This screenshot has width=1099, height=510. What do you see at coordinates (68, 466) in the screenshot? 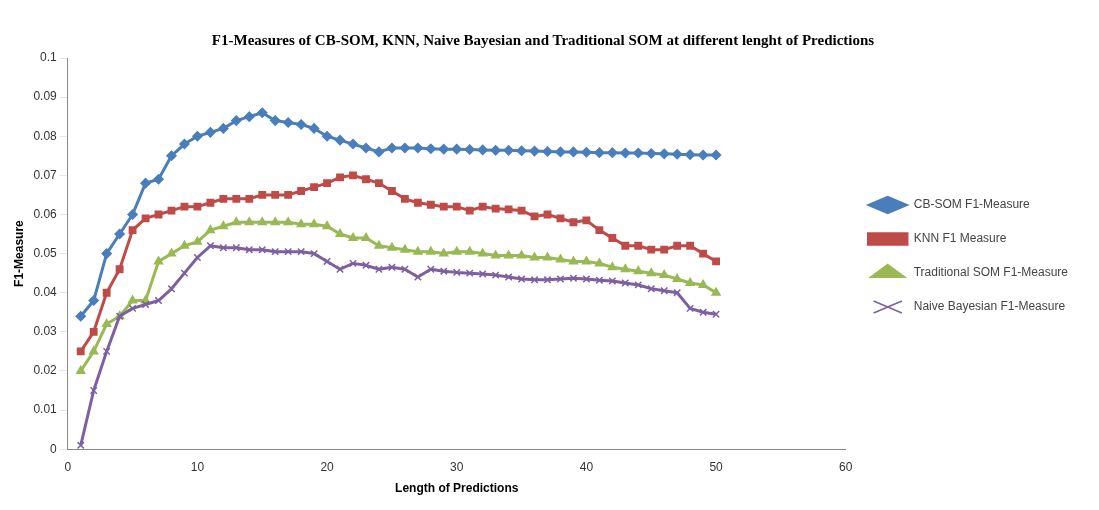
I see `x-tick-label: 0` at bounding box center [68, 466].